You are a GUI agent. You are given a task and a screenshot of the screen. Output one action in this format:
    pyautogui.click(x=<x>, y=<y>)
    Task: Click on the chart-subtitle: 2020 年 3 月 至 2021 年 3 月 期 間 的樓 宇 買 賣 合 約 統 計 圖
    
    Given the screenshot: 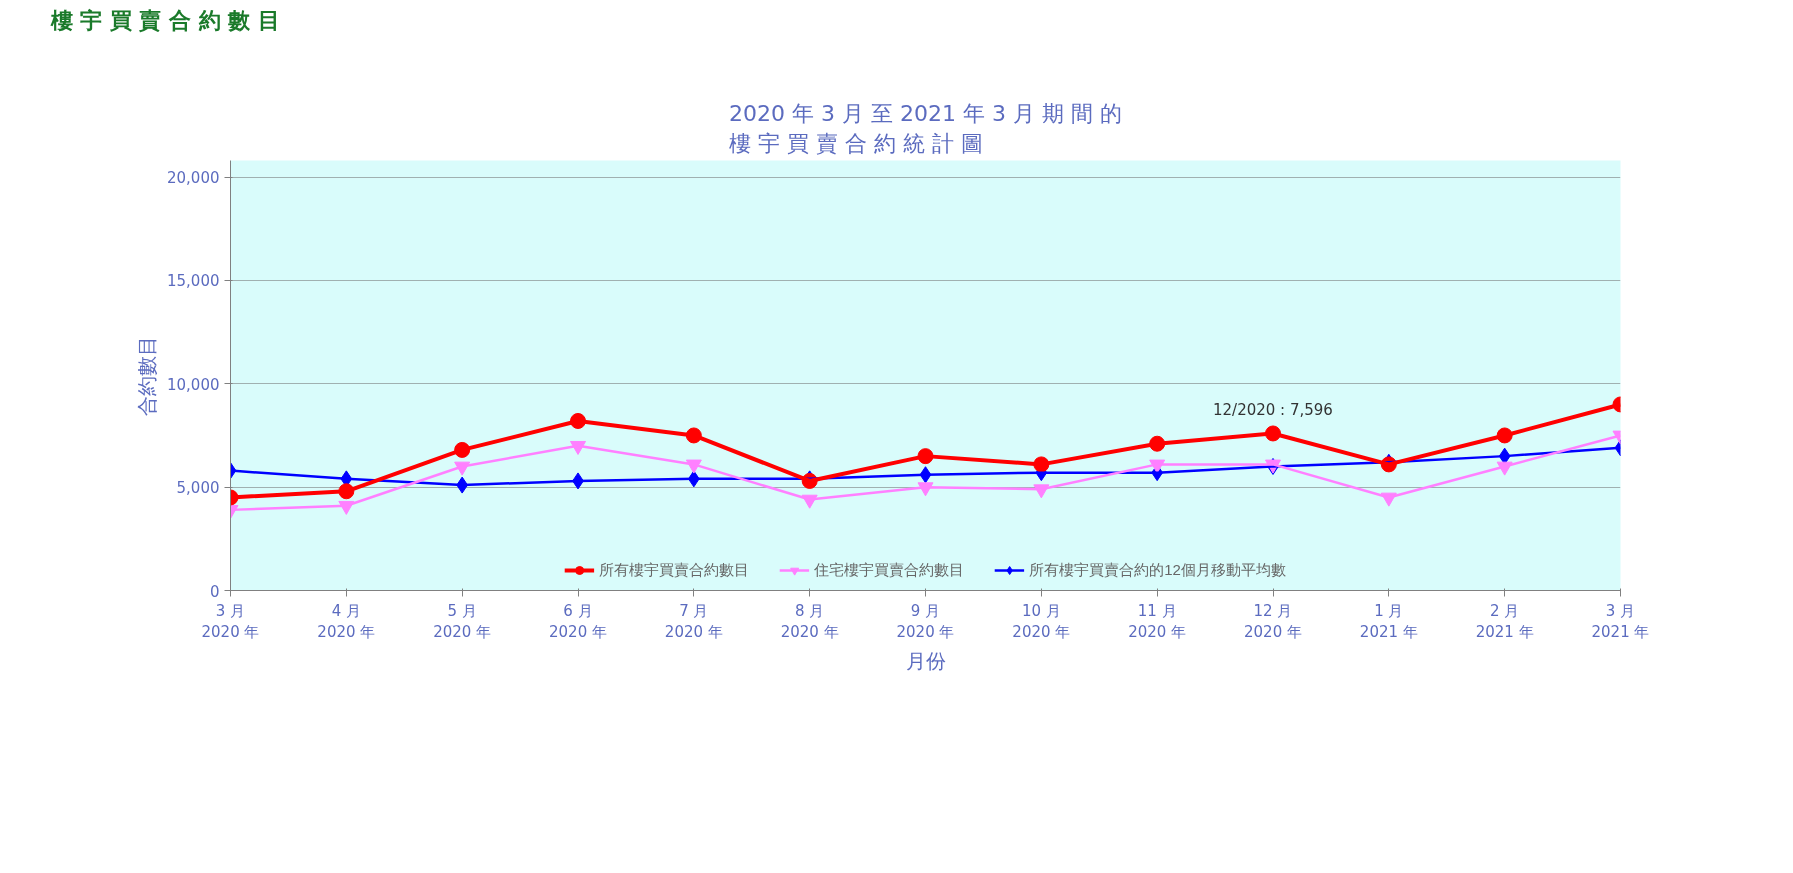 What is the action you would take?
    pyautogui.click(x=925, y=128)
    